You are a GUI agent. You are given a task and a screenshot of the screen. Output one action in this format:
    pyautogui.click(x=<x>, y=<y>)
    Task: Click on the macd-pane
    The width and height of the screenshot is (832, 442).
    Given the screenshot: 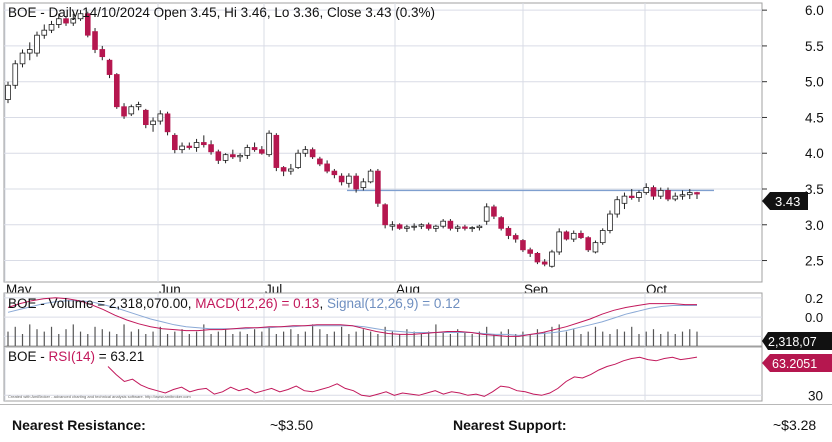 What is the action you would take?
    pyautogui.click(x=383, y=319)
    